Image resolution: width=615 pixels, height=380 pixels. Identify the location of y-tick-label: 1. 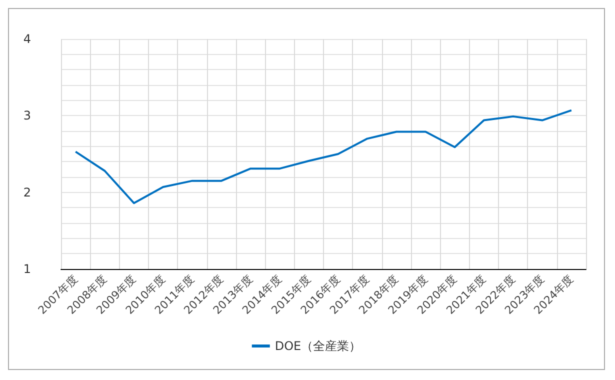
(27, 269).